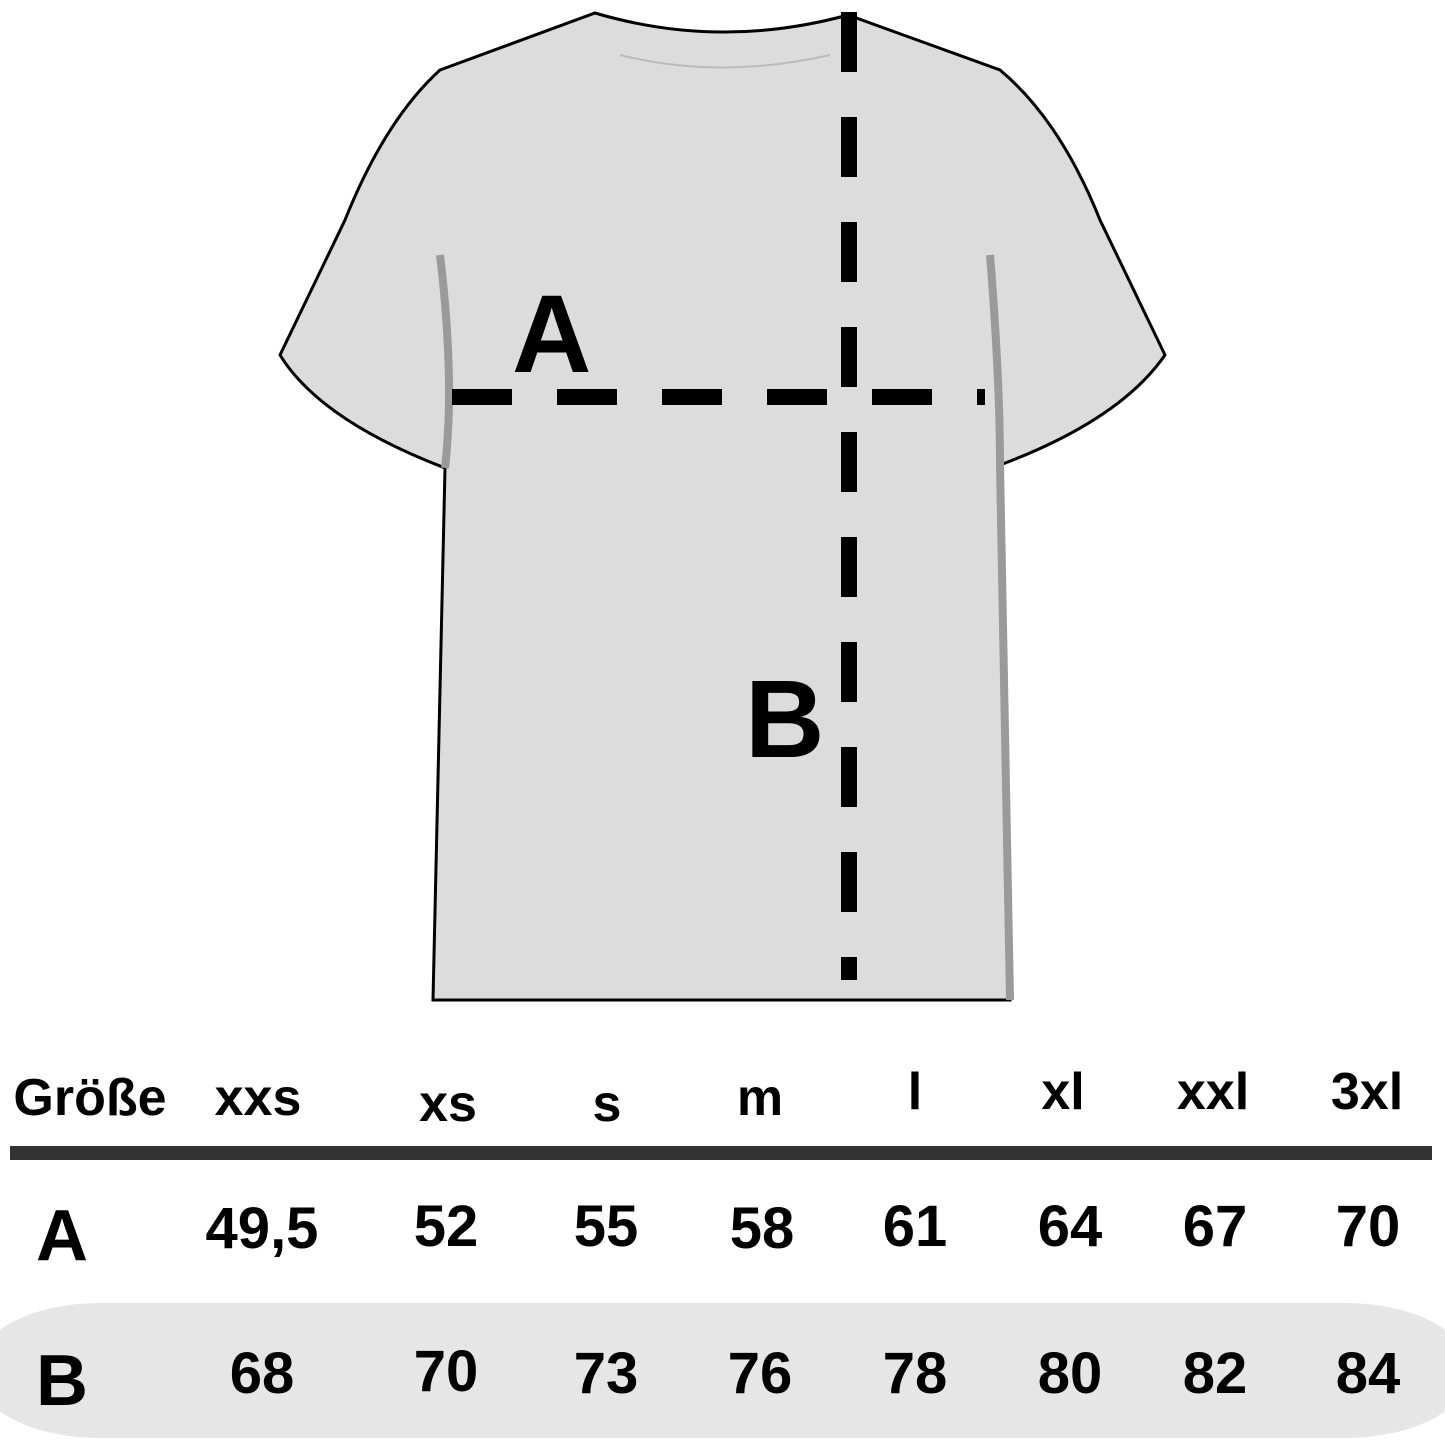  I want to click on row-b-background, so click(722, 1370).